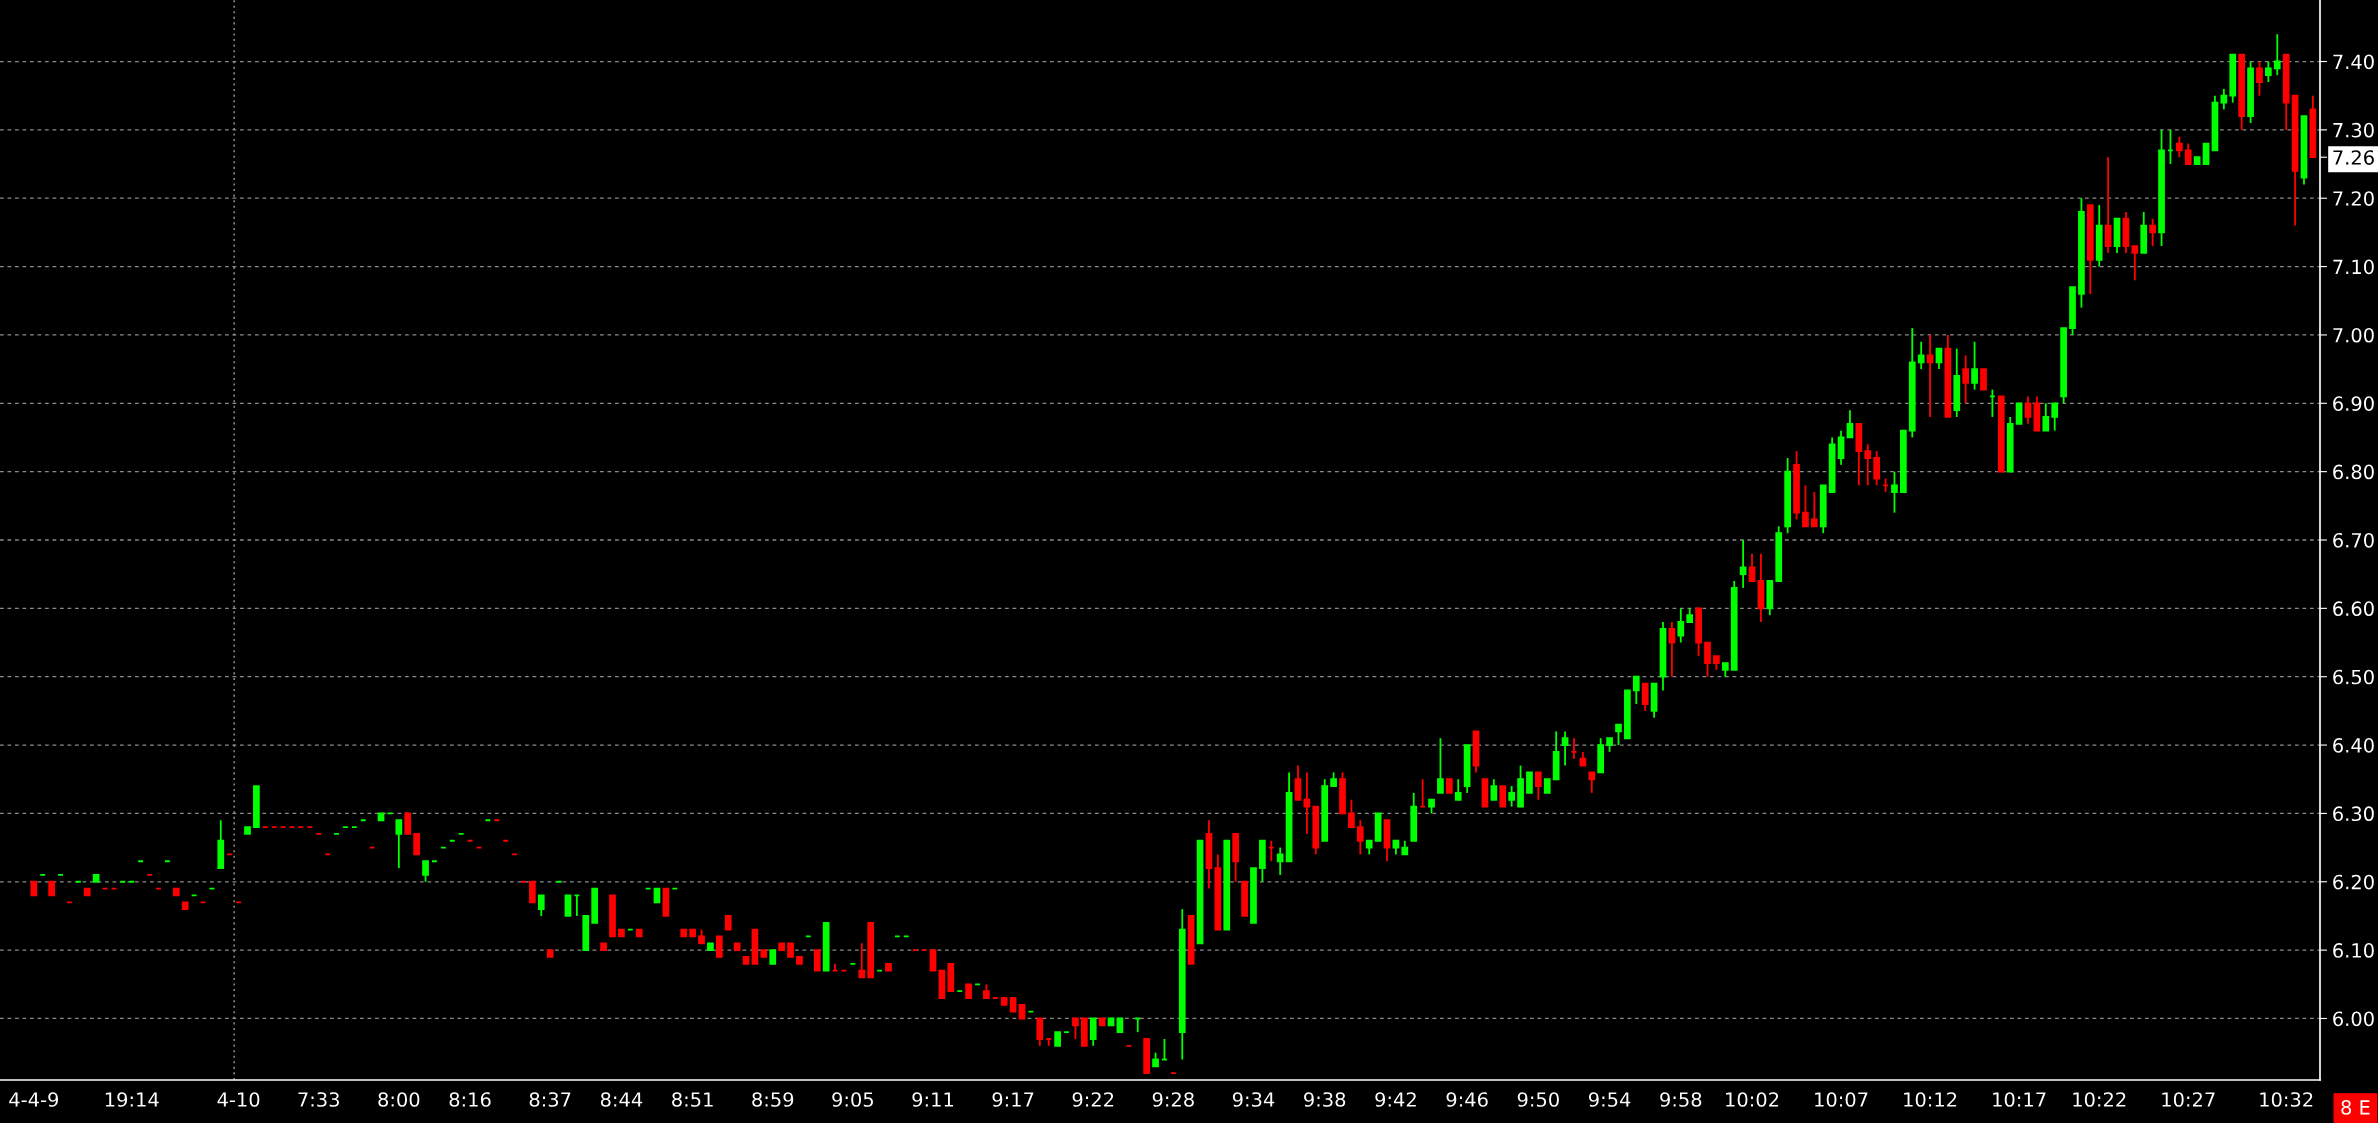 This screenshot has width=2378, height=1123. Describe the element at coordinates (1253, 1099) in the screenshot. I see `x-tick-label: 9:34` at that location.